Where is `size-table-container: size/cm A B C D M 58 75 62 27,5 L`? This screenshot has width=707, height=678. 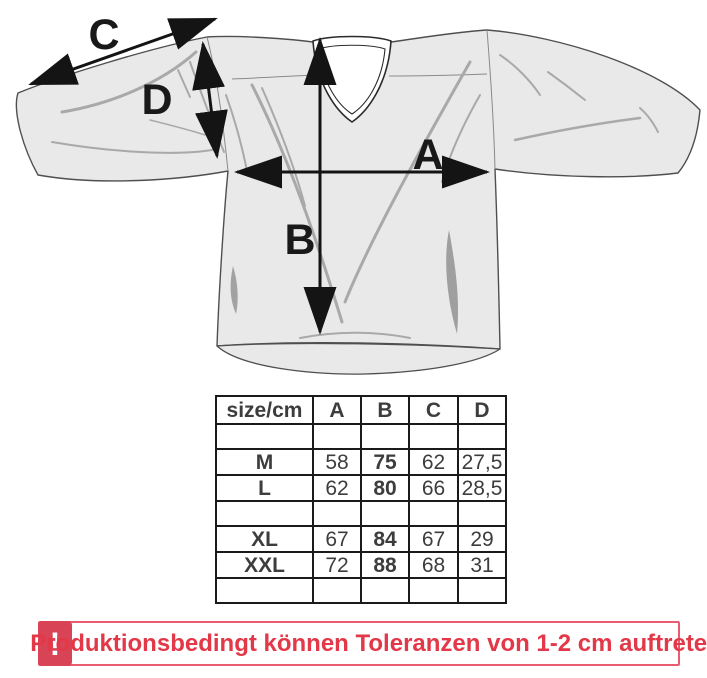 size-table-container: size/cm A B C D M 58 75 62 27,5 L is located at coordinates (361, 499).